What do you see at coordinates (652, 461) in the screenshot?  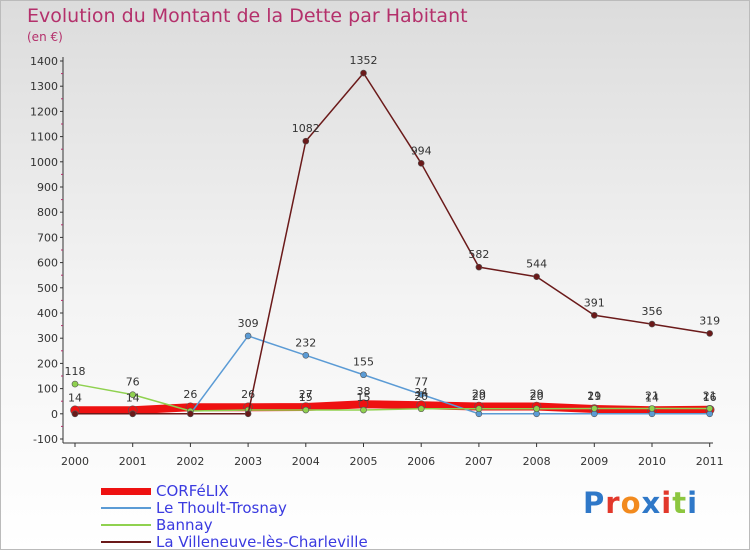 I see `x-tick-label: 2010` at bounding box center [652, 461].